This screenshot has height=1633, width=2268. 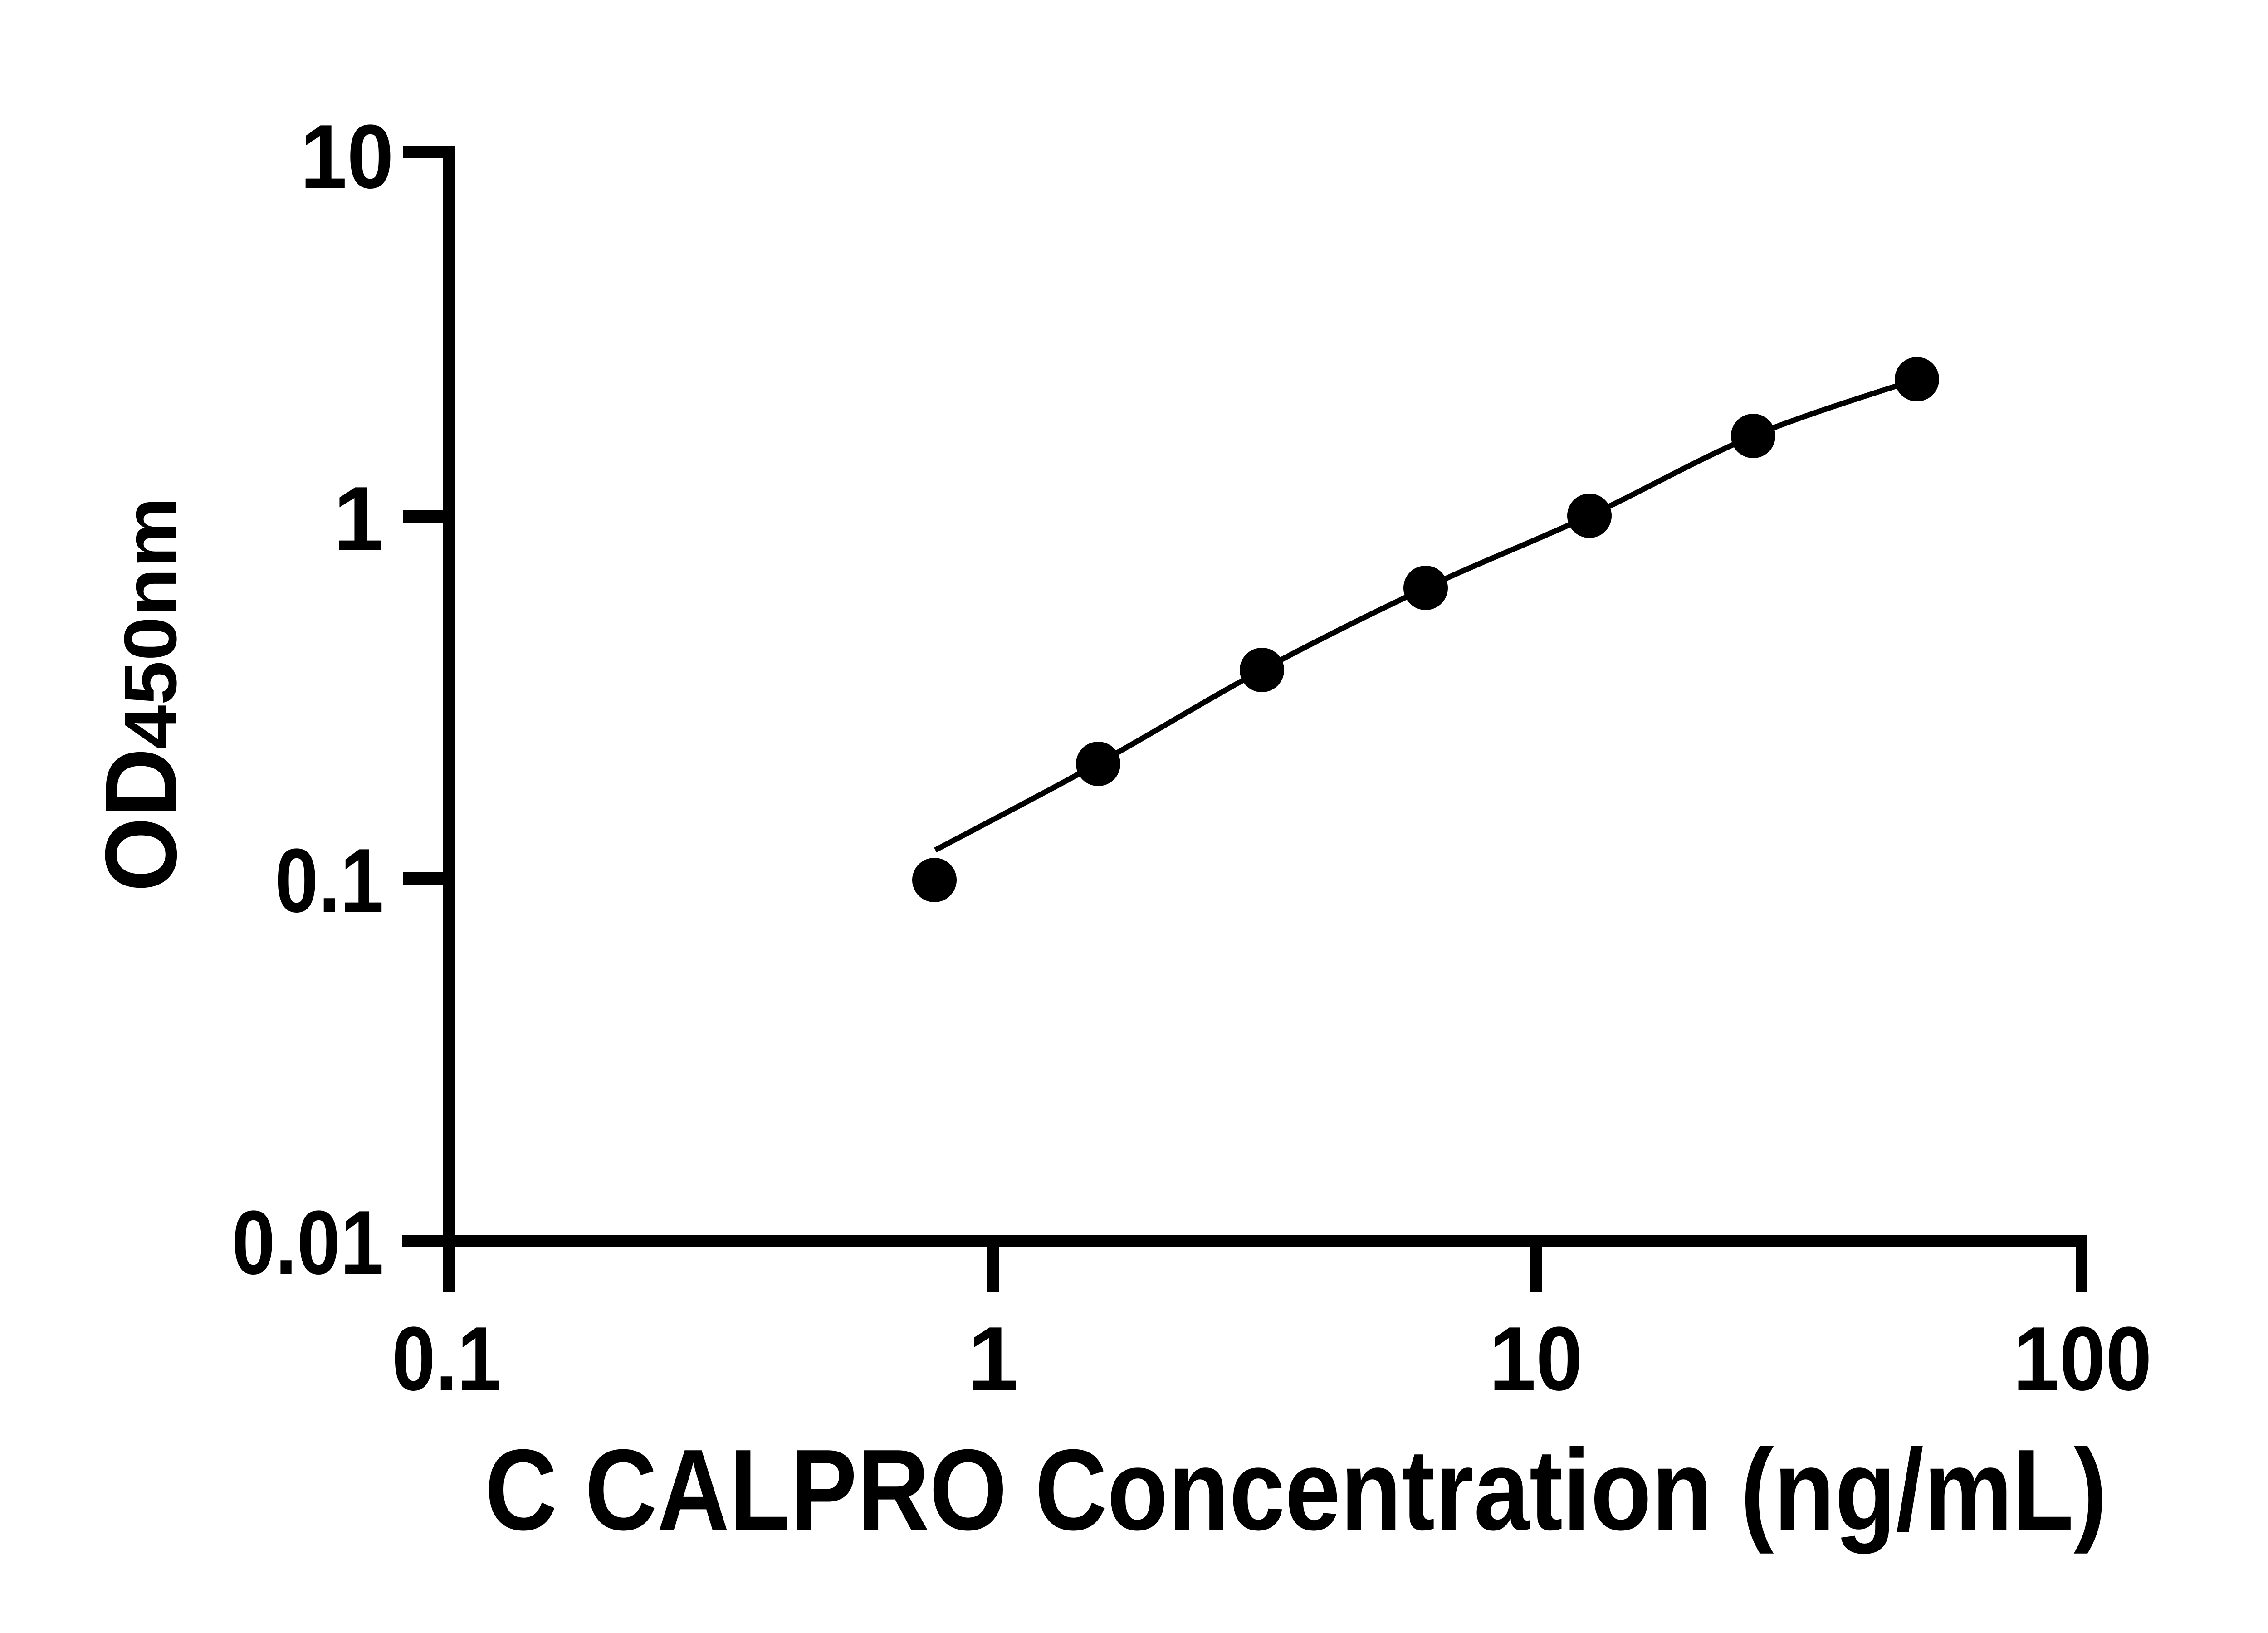 I want to click on svg-text: OD, so click(x=141, y=820).